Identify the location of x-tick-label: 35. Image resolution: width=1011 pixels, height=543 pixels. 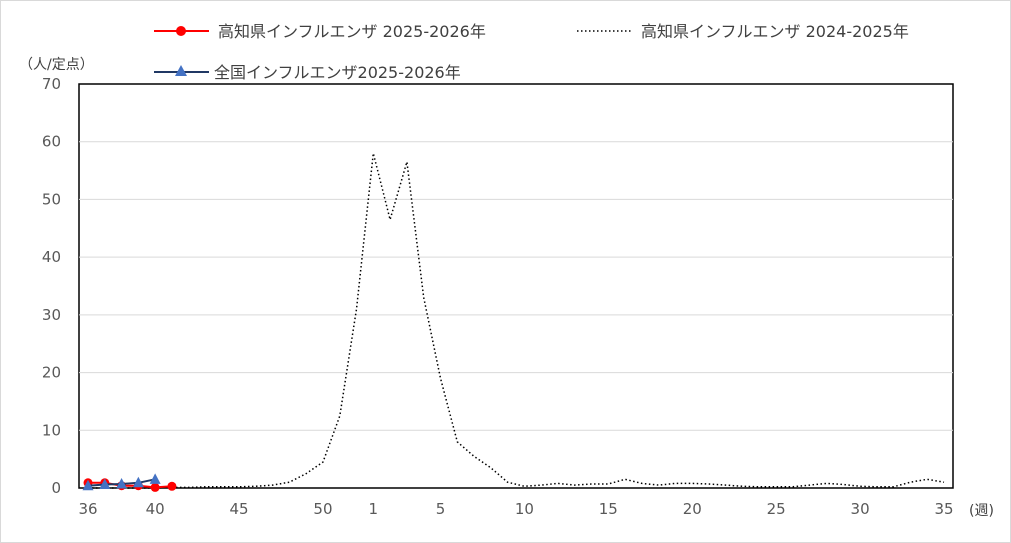
(943, 509).